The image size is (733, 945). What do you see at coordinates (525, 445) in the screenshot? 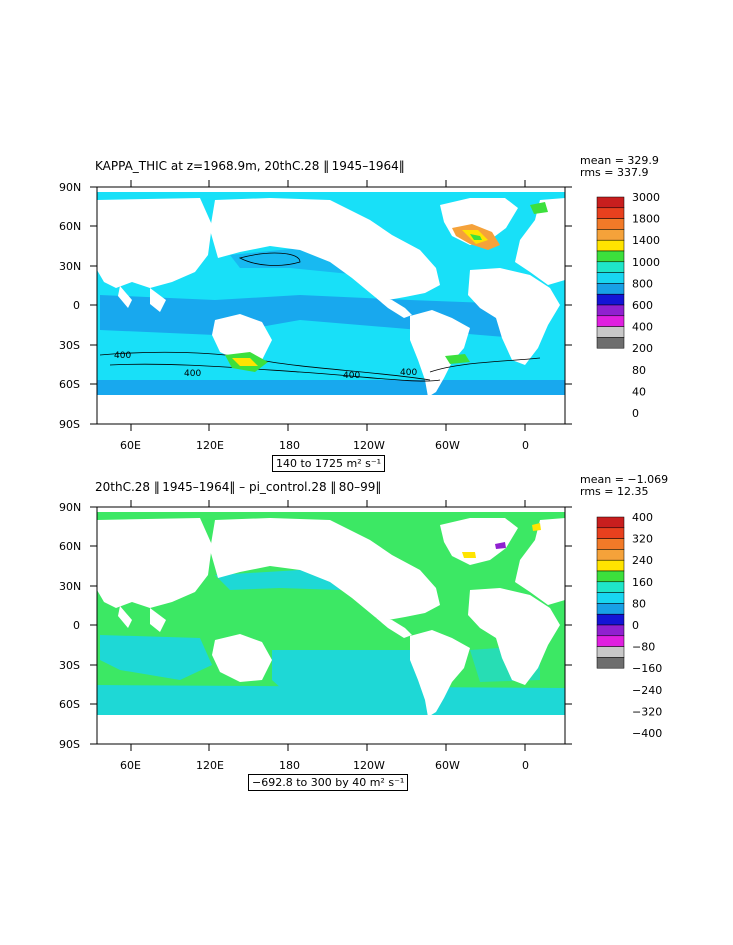
I see `panel1-lon-0: 0` at bounding box center [525, 445].